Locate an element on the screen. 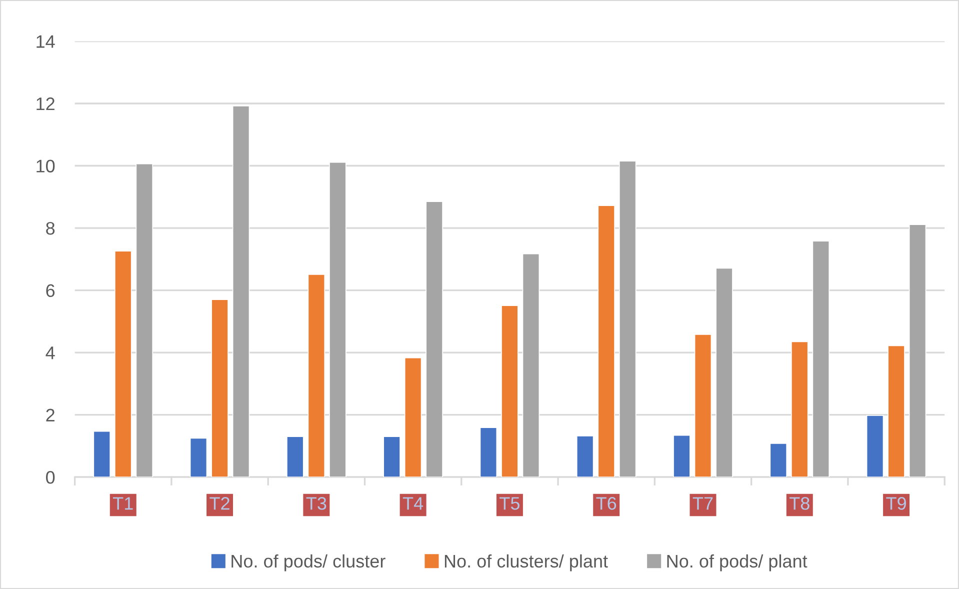  y-tick-label: 14 is located at coordinates (45, 41).